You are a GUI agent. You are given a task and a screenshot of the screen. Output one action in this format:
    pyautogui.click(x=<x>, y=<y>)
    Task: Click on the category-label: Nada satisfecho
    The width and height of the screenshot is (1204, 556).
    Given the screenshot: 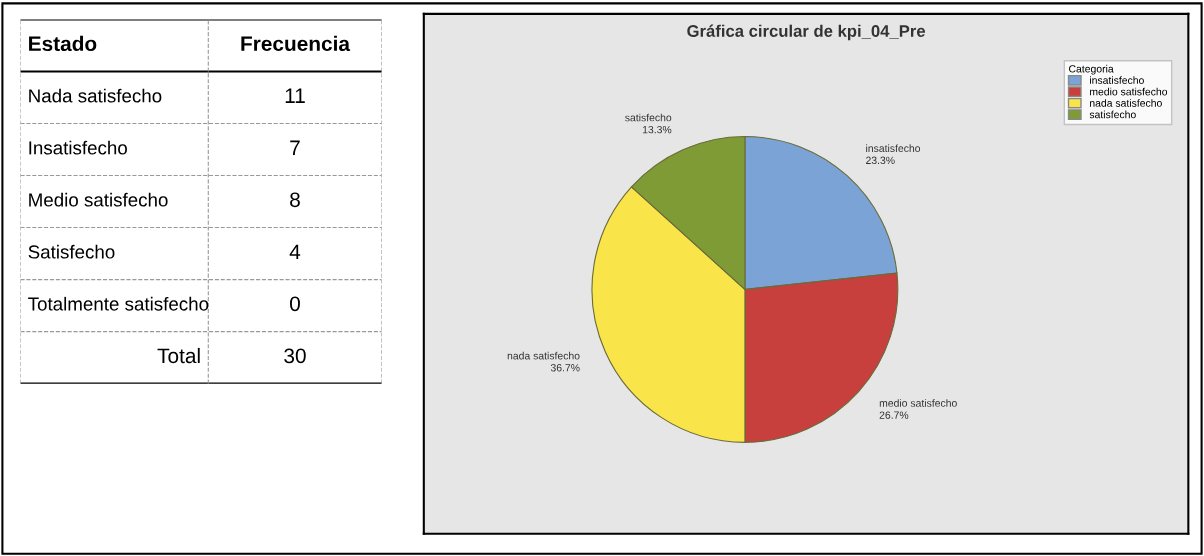 What is the action you would take?
    pyautogui.click(x=95, y=95)
    